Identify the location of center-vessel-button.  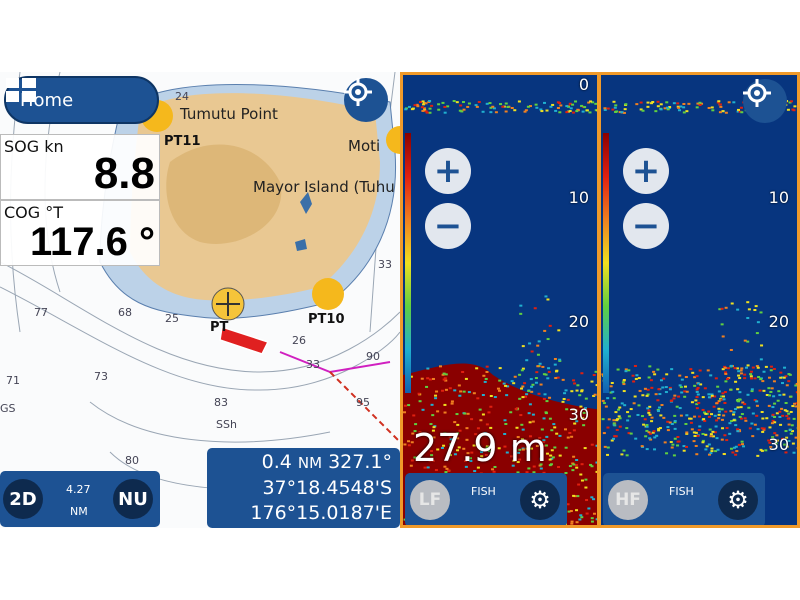
(366, 100).